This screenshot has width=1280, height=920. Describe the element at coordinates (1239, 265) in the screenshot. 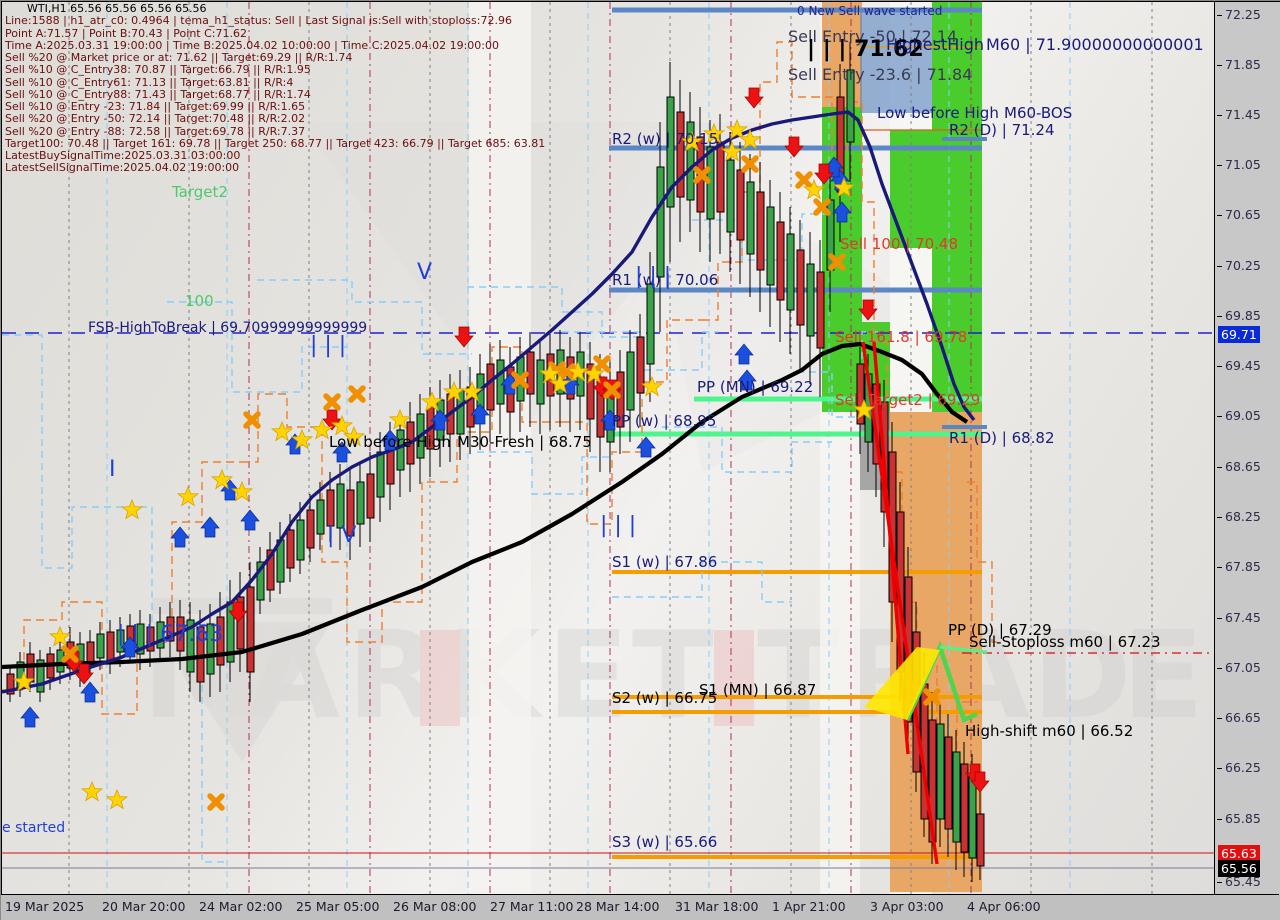

I see `price-tick-5: 70.25` at that location.